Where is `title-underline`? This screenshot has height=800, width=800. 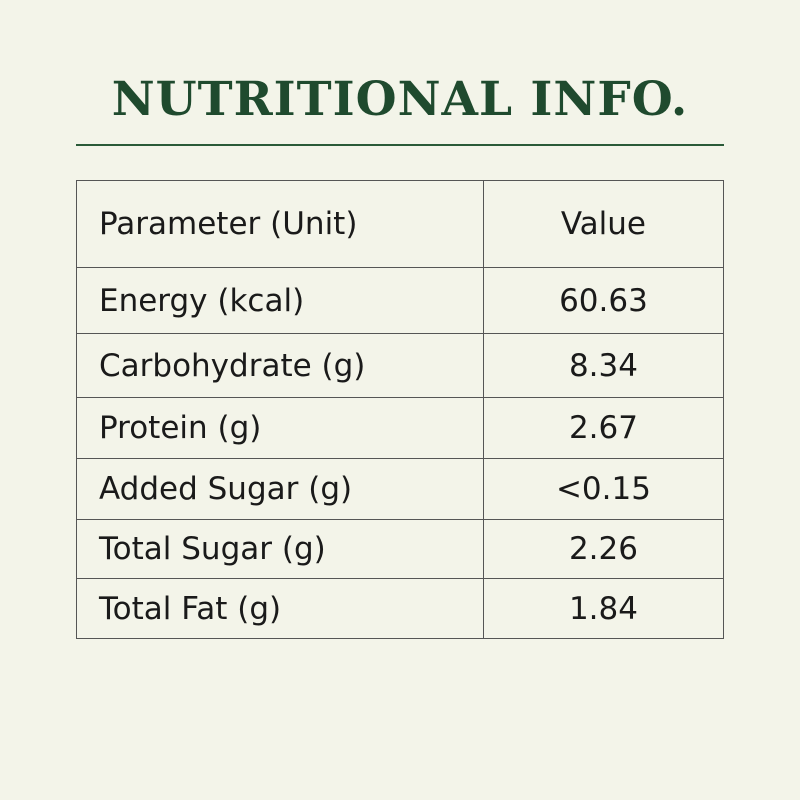
title-underline is located at coordinates (400, 145).